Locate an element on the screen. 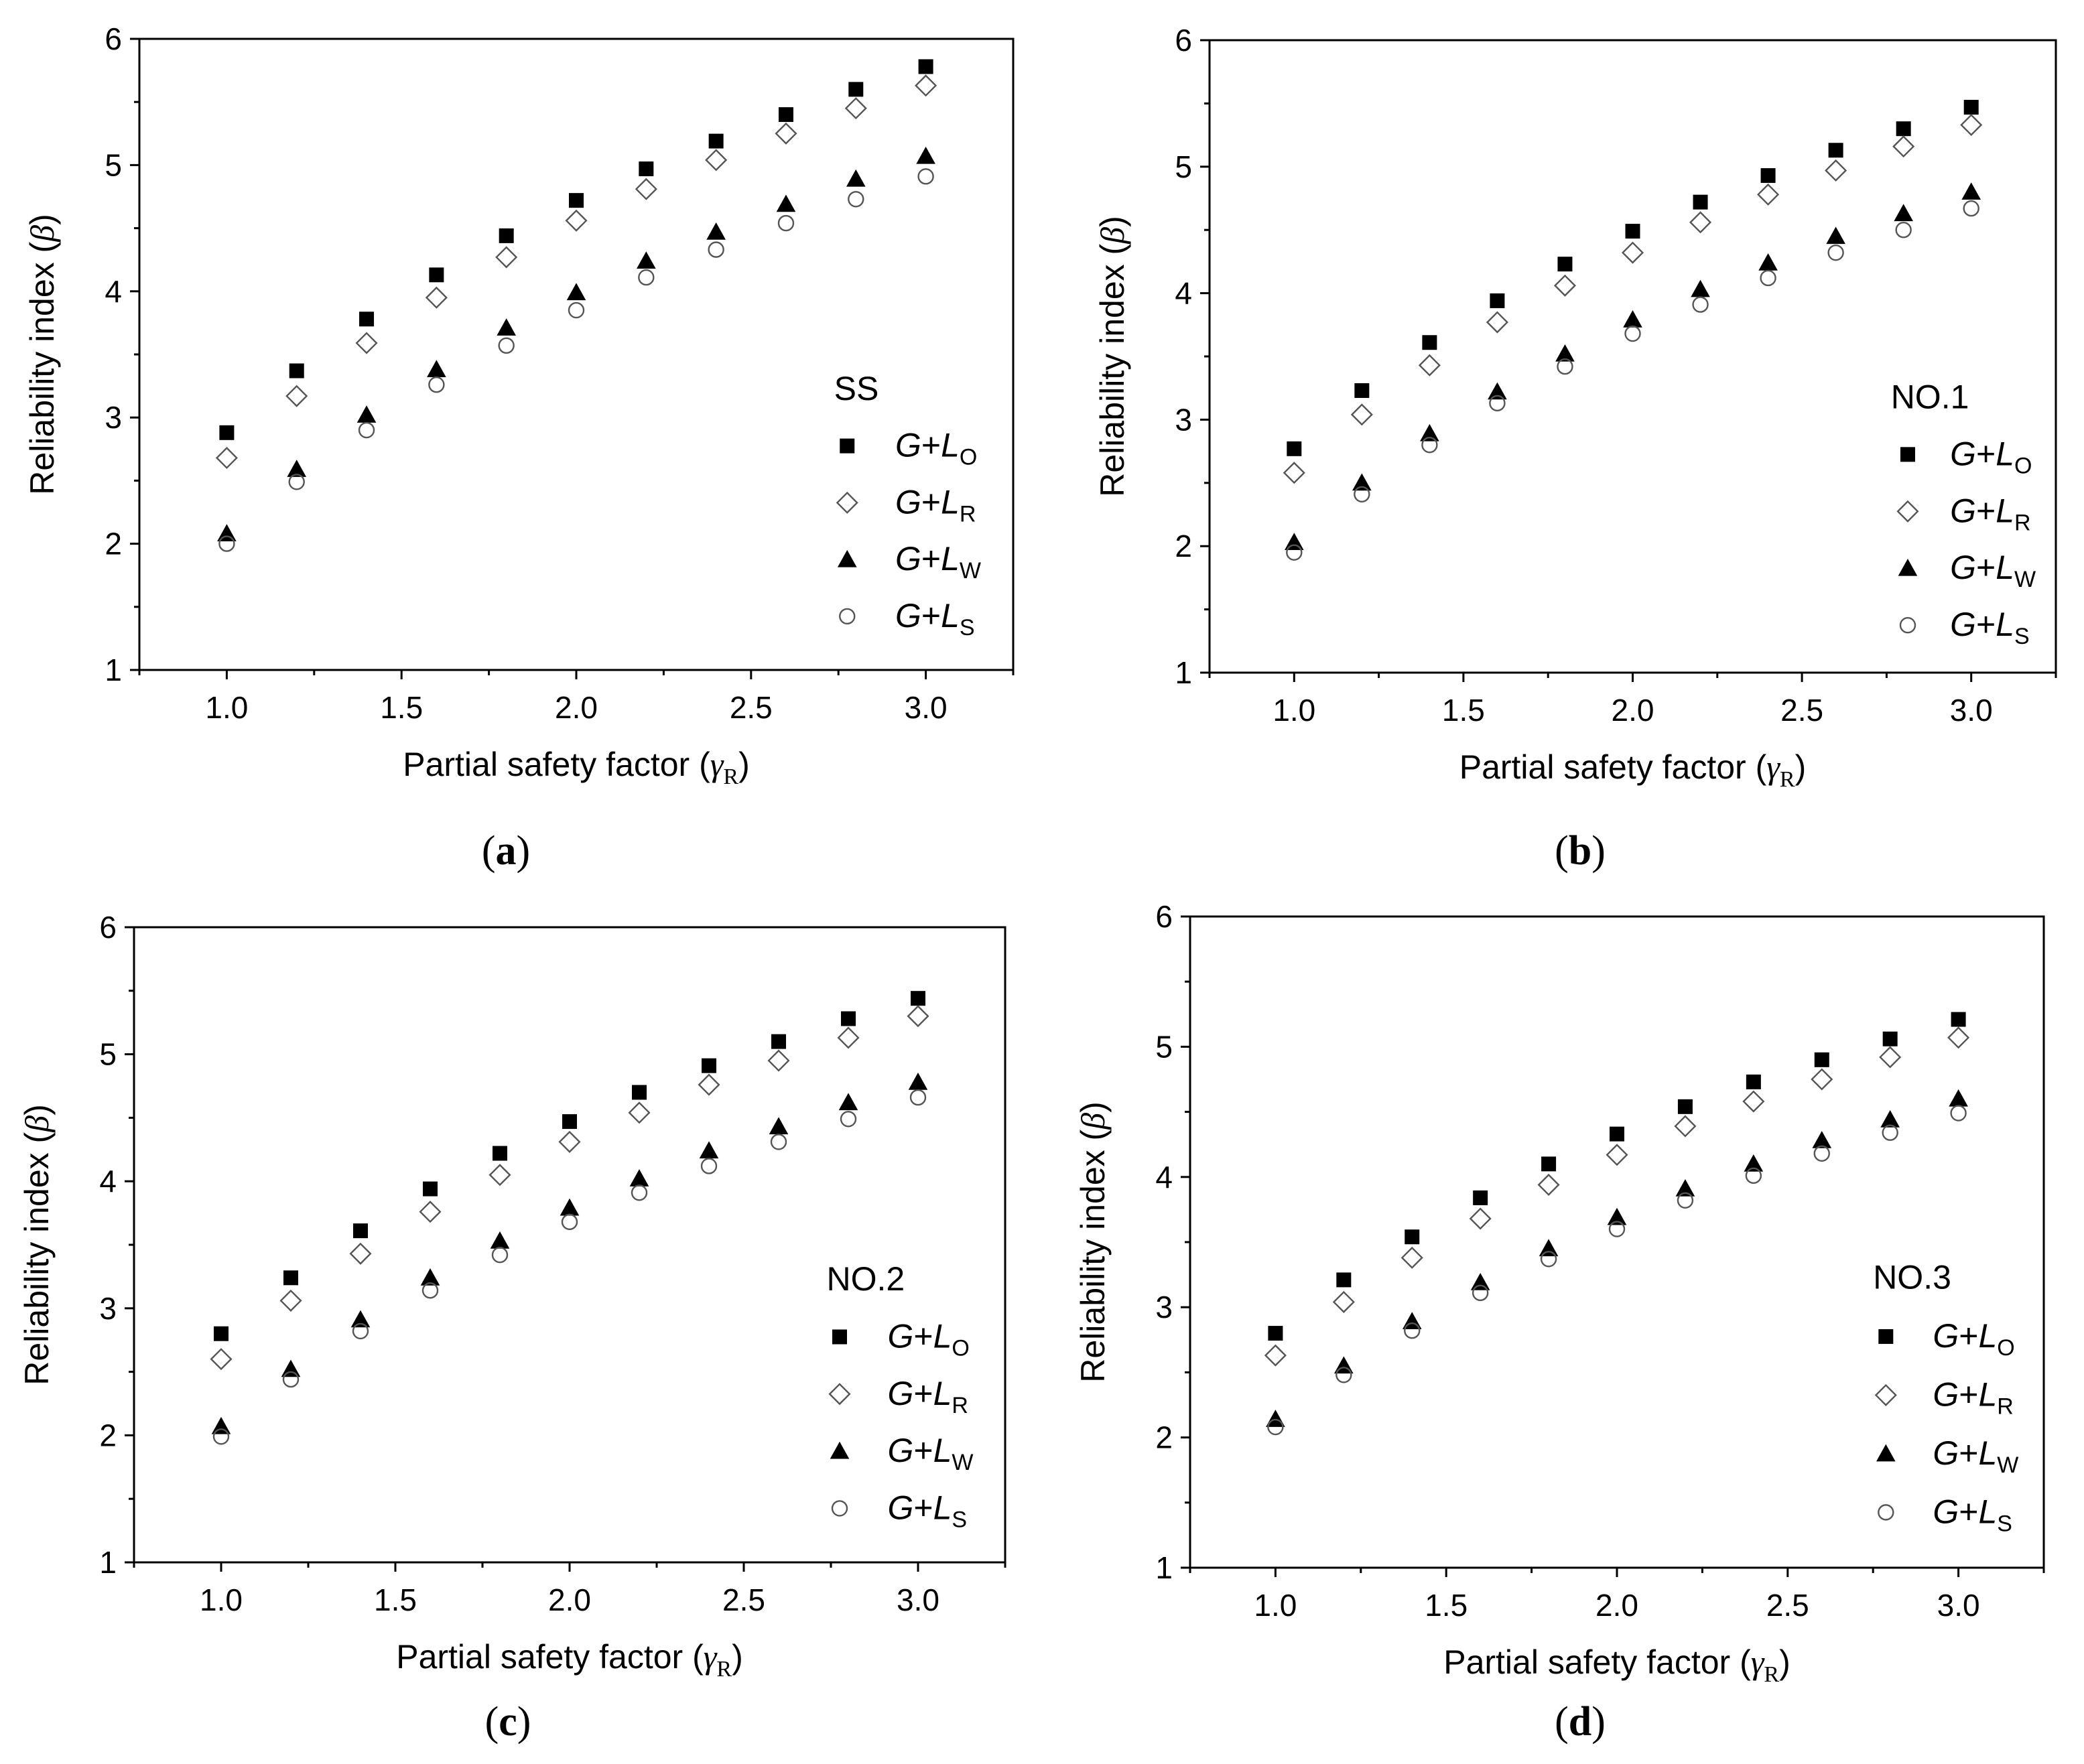 This screenshot has height=1764, width=2084. series-R is located at coordinates (569, 1188).